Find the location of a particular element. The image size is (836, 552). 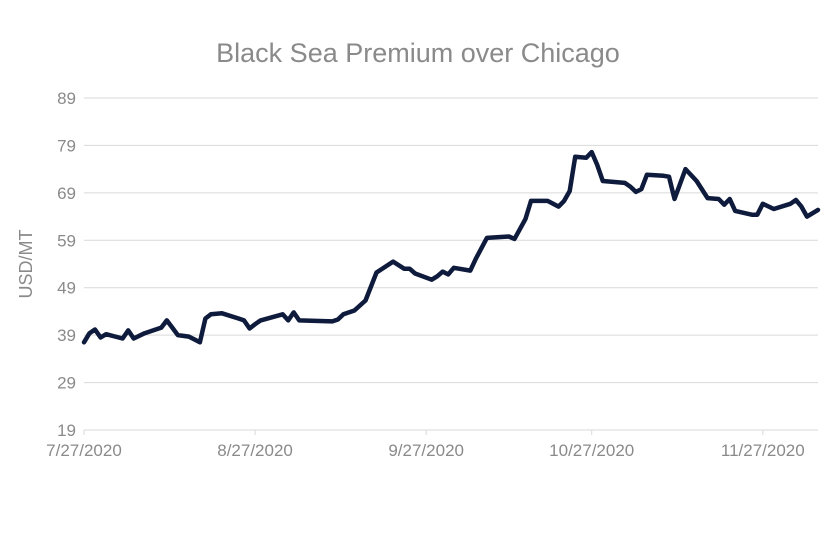

x-tick-label: 7/27/2020 is located at coordinates (84, 450).